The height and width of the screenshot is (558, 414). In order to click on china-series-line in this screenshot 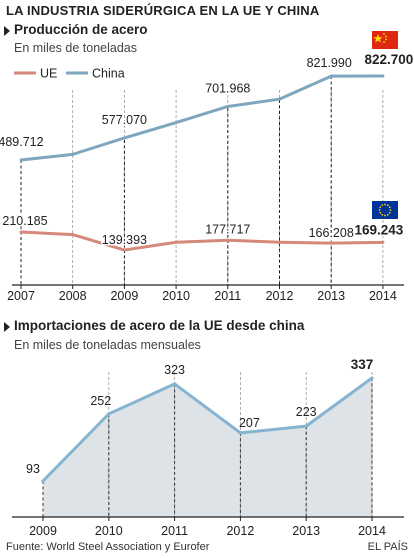, I will do `click(201, 118)`.